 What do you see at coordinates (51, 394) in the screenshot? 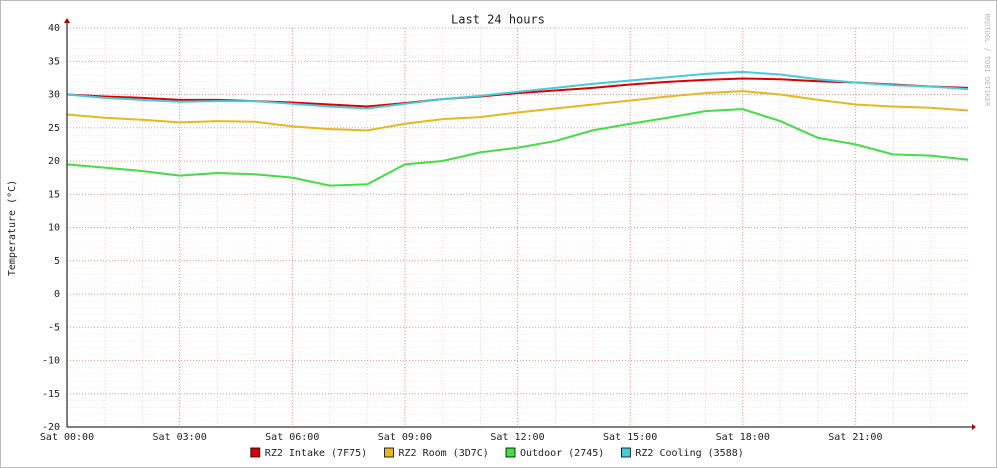
I see `y-tick-label: -15` at bounding box center [51, 394].